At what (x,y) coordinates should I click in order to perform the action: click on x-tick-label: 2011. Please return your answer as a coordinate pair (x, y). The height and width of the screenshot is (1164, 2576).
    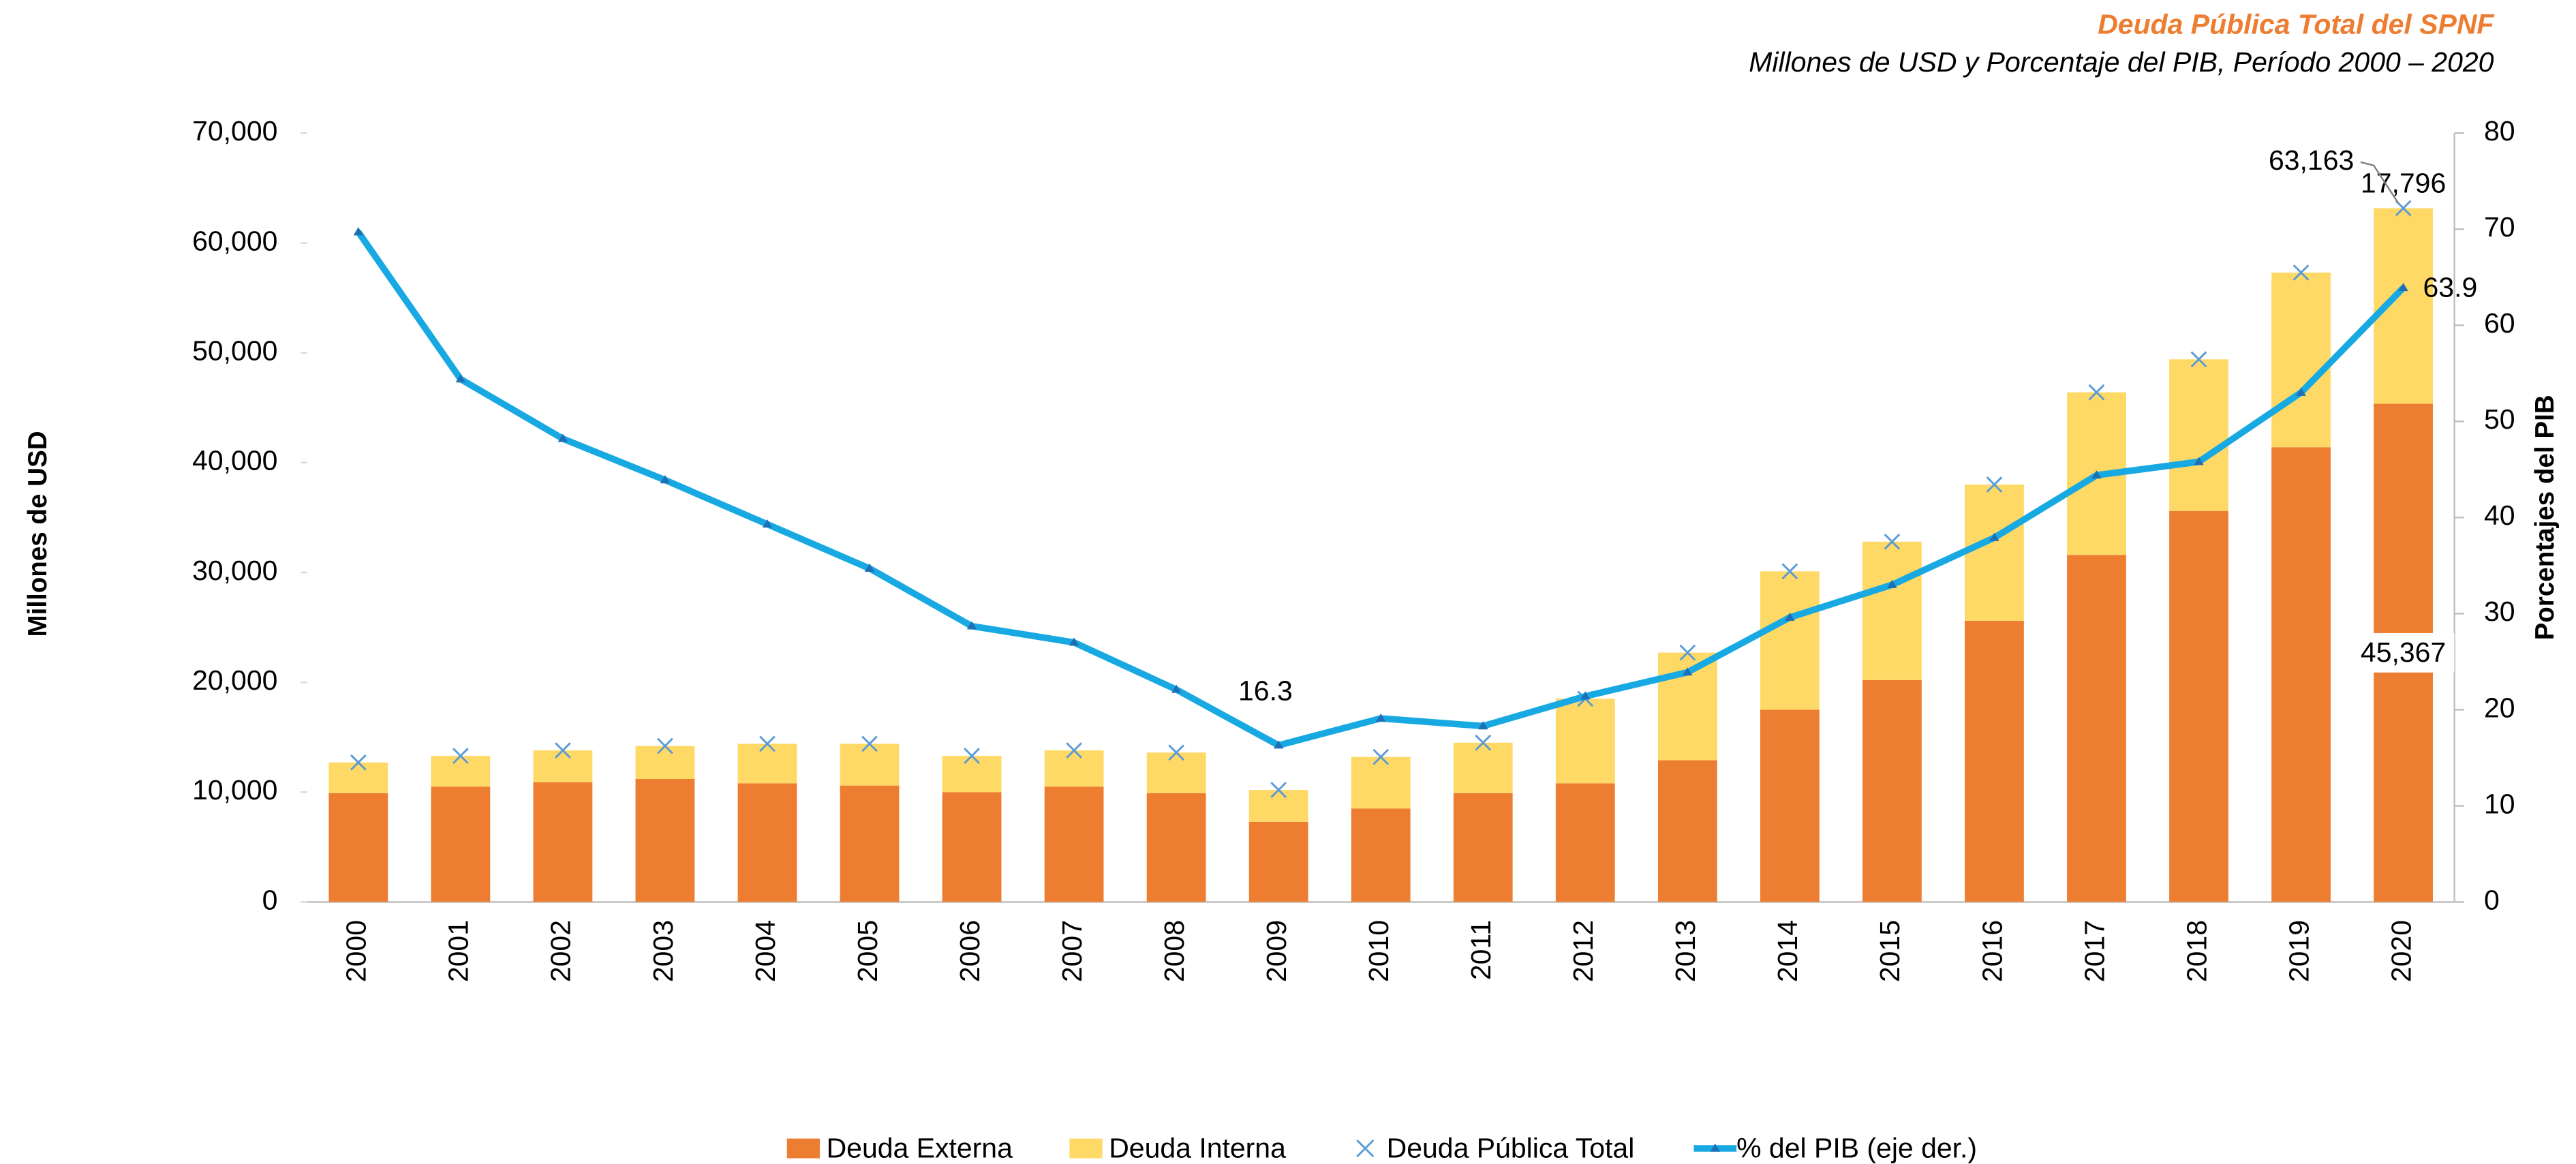
    Looking at the image, I should click on (1481, 950).